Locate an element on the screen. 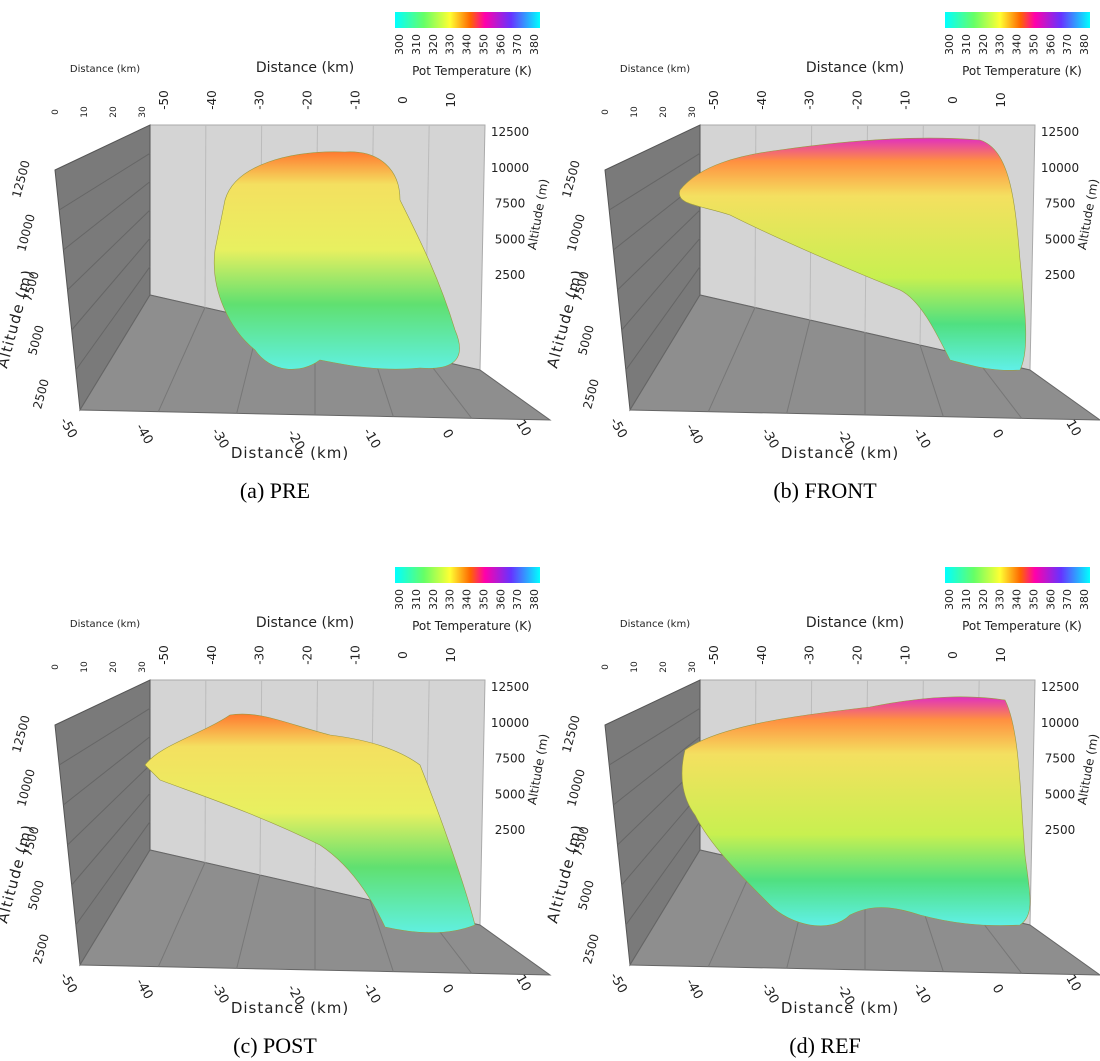 The width and height of the screenshot is (1100, 1061). wall-grid is located at coordinates (205, 216).